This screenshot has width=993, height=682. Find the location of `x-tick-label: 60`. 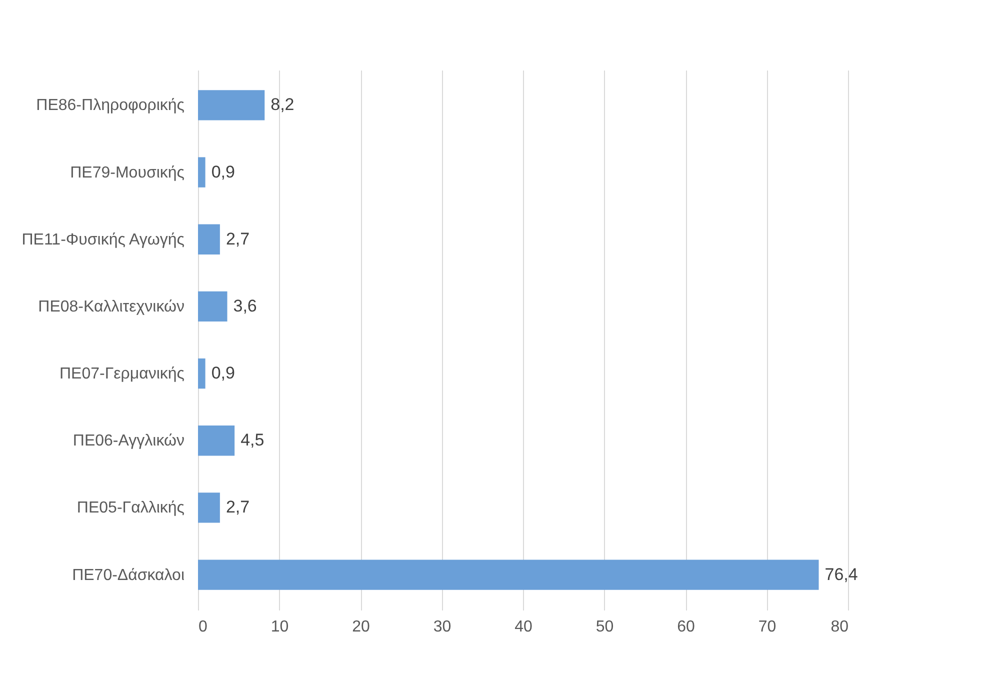

x-tick-label: 60 is located at coordinates (686, 627).